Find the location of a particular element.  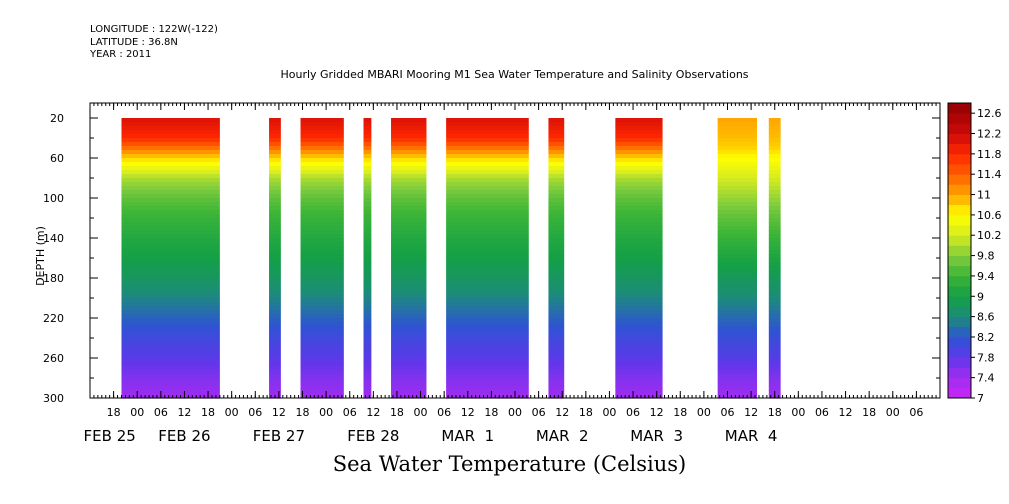

colorbar-label: 8.6 is located at coordinates (986, 317).